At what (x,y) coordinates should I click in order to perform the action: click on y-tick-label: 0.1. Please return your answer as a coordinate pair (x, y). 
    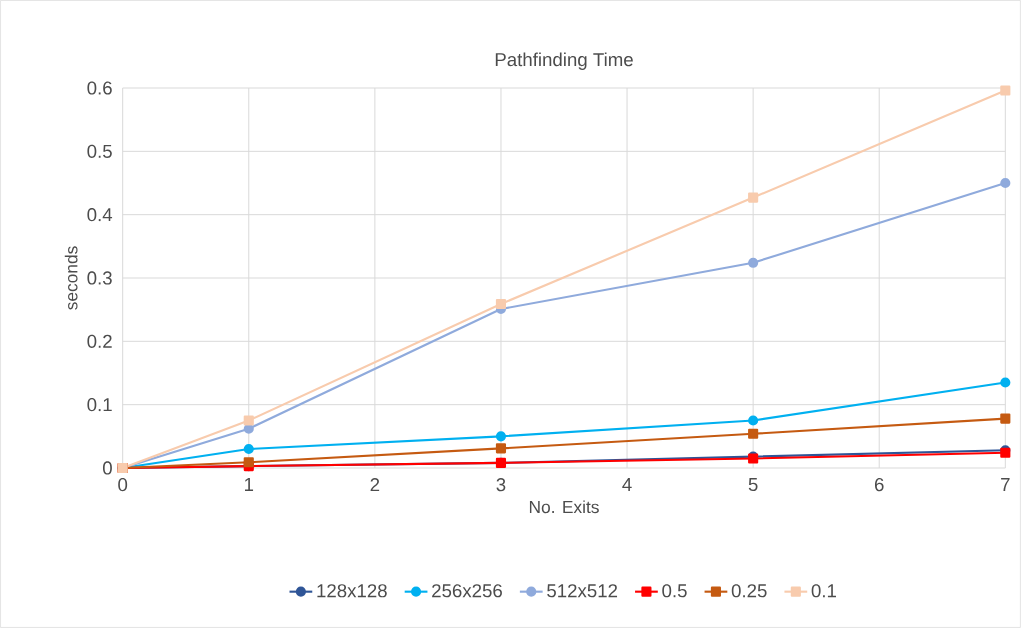
    Looking at the image, I should click on (99, 405).